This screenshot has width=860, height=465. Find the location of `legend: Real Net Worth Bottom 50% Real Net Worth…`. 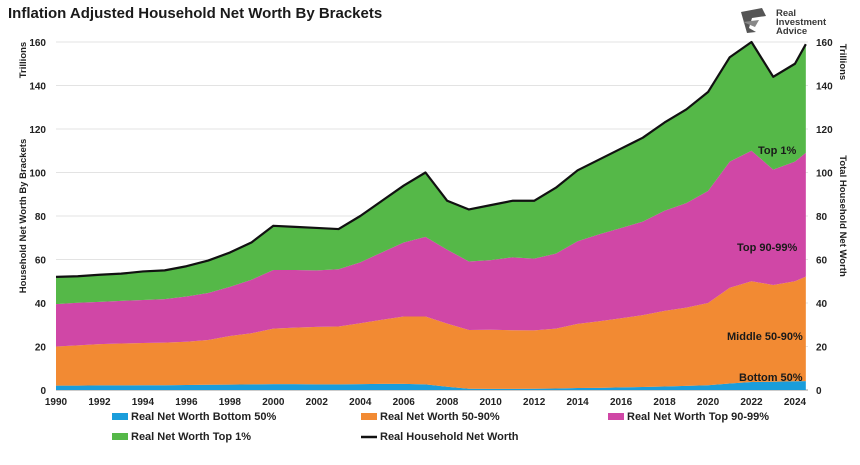

legend: Real Net Worth Bottom 50% Real Net Worth… is located at coordinates (440, 427).